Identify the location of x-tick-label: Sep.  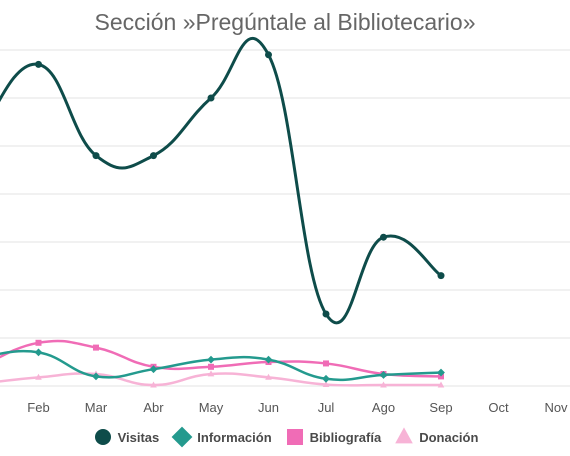
(440, 407).